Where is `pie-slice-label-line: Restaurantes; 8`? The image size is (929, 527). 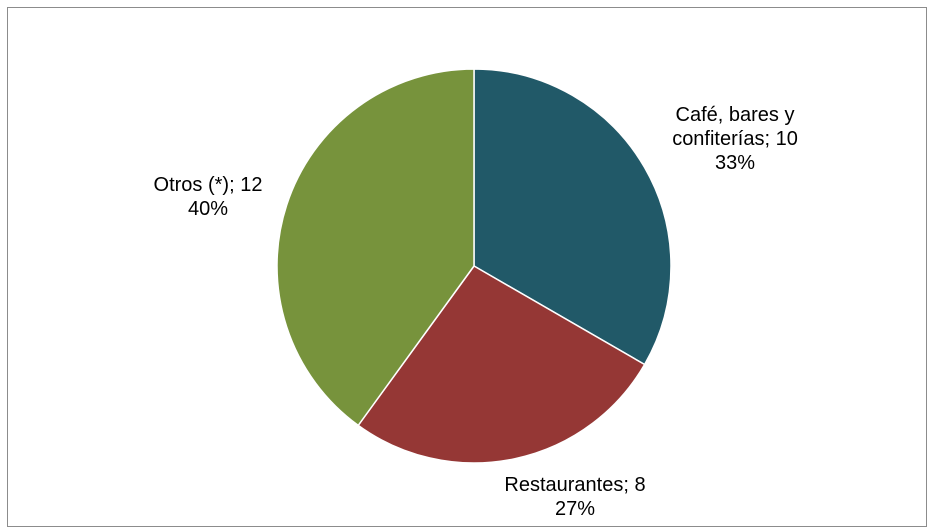
pie-slice-label-line: Restaurantes; 8 is located at coordinates (574, 485).